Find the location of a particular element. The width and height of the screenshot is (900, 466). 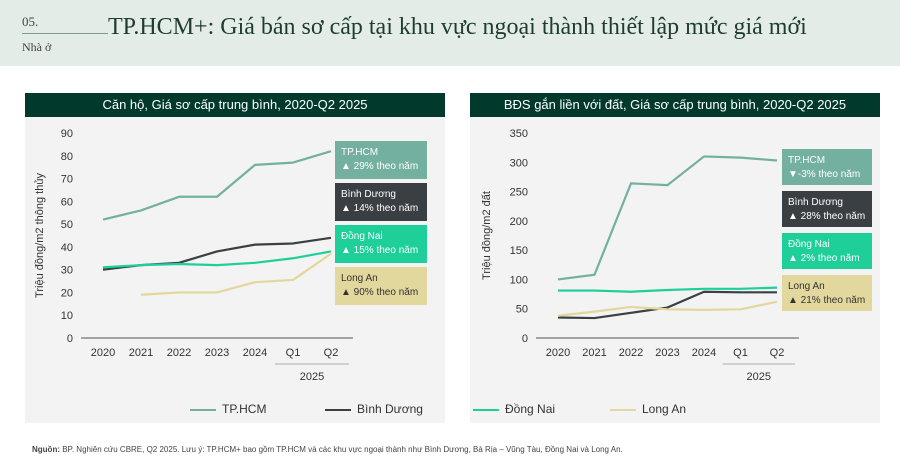

legend-label: Đồng Nai is located at coordinates (530, 409).